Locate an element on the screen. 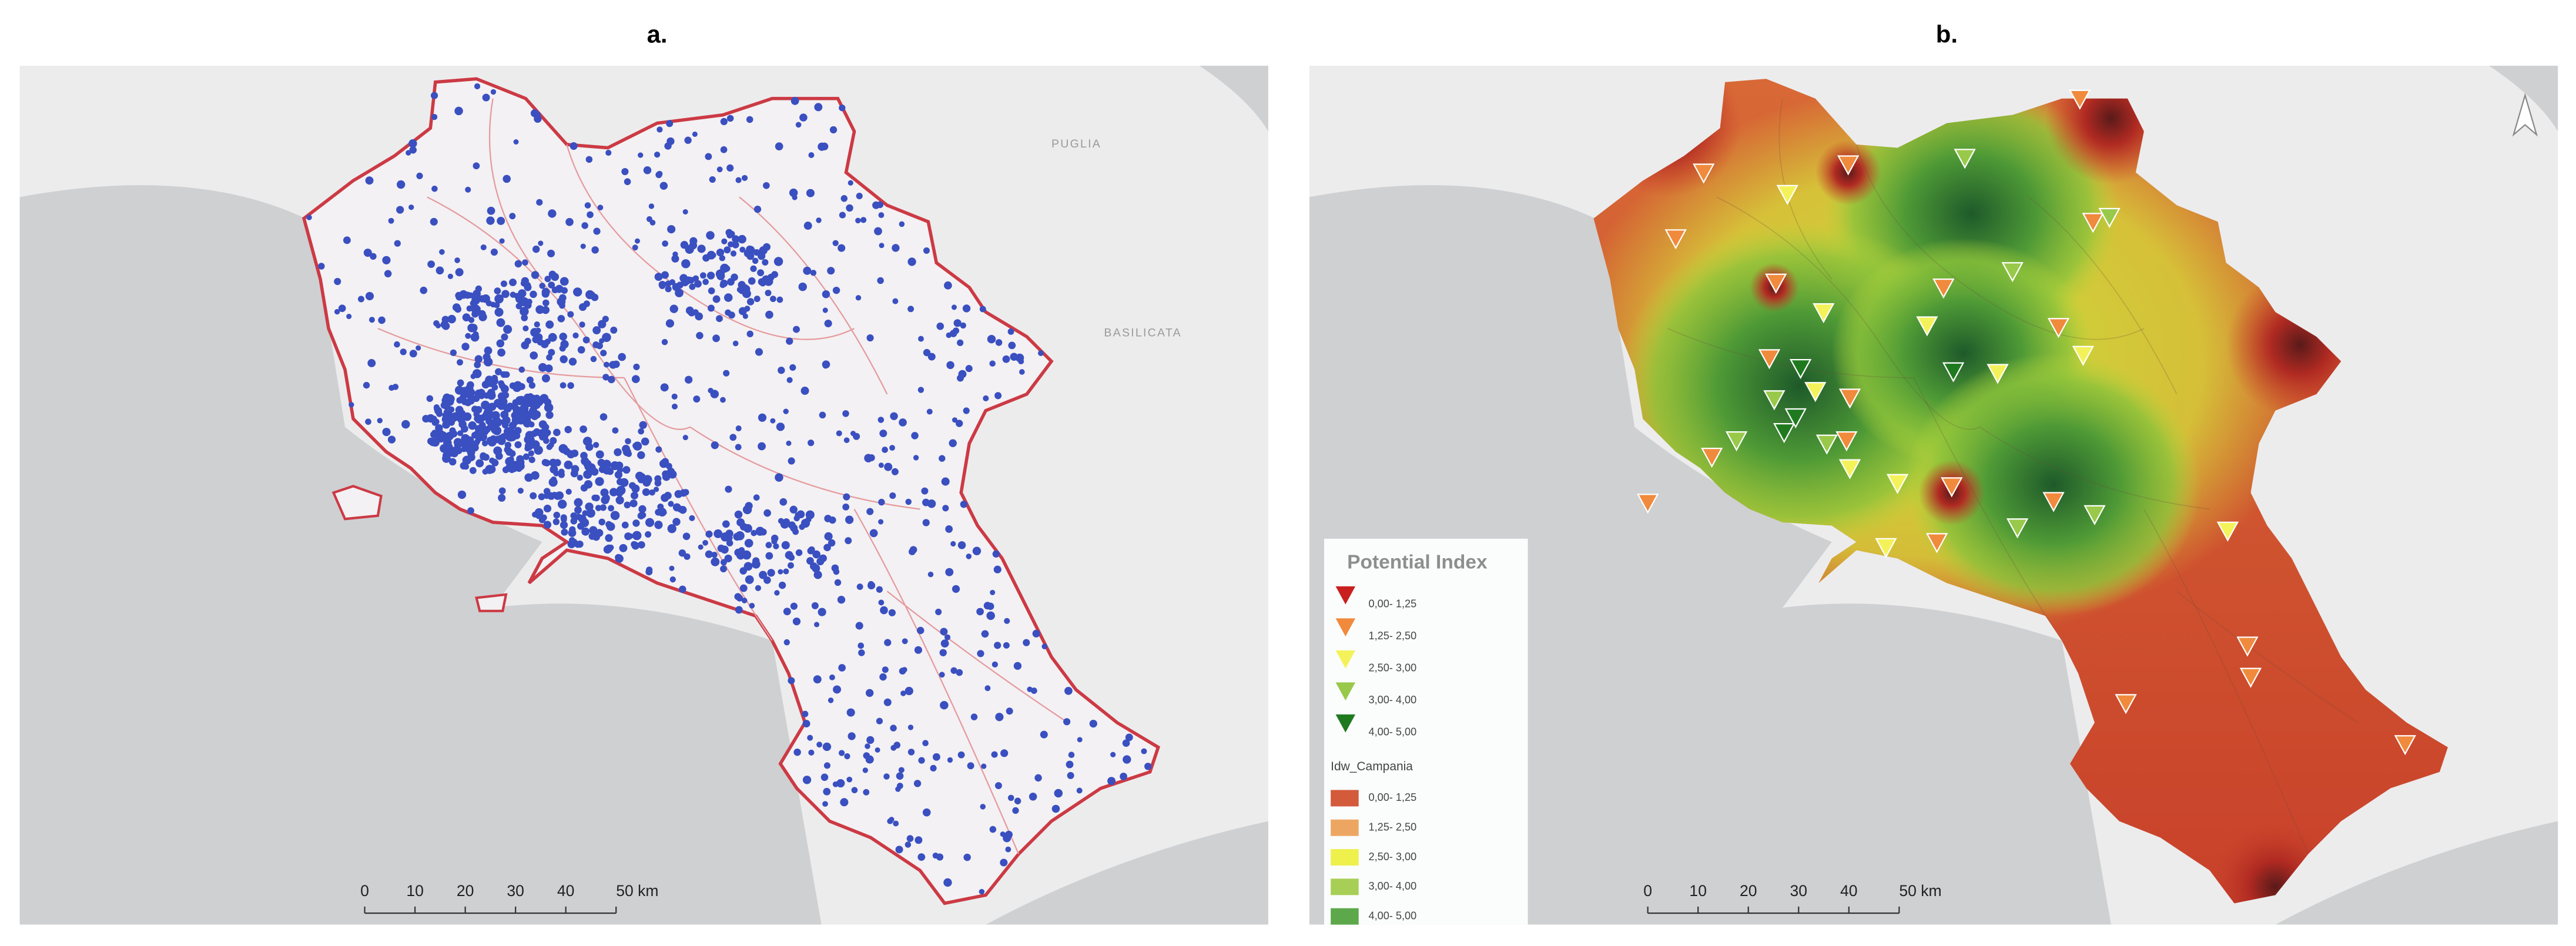  scale-label: 10 is located at coordinates (415, 891).